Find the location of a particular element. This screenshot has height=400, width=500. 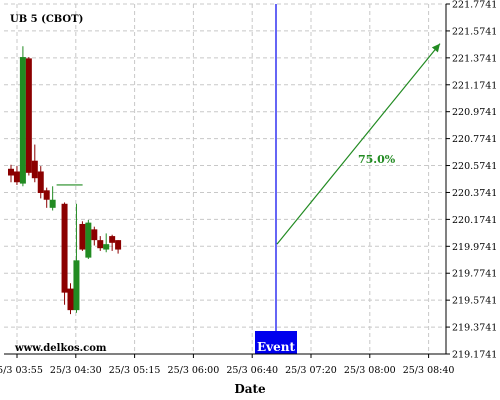

y-tick-label: 220.7741 is located at coordinates (474, 139).